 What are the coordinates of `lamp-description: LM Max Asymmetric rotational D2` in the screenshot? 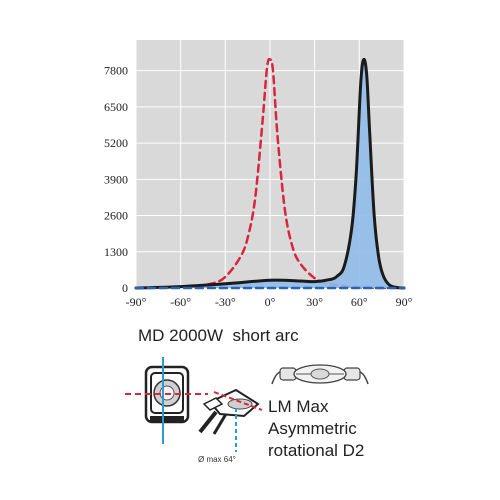 It's located at (316, 429).